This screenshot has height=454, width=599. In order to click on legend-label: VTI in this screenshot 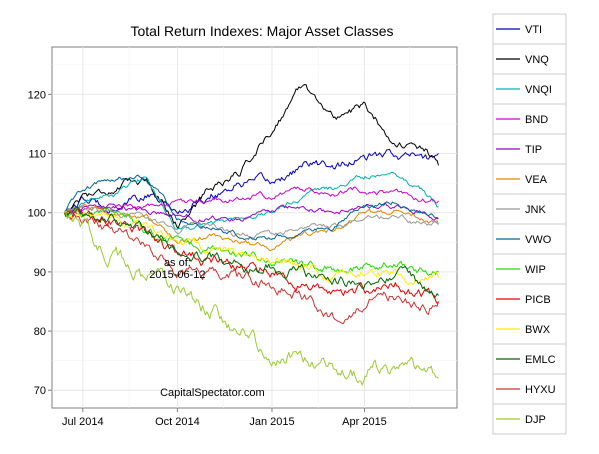, I will do `click(533, 30)`.